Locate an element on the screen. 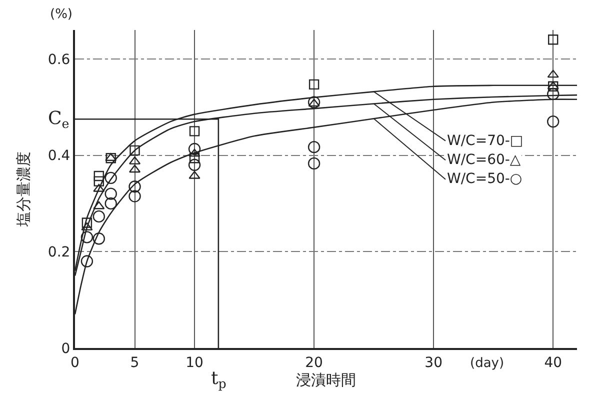 This screenshot has height=403, width=597. y-axis-title: 塩分量濃度 is located at coordinates (23, 190).